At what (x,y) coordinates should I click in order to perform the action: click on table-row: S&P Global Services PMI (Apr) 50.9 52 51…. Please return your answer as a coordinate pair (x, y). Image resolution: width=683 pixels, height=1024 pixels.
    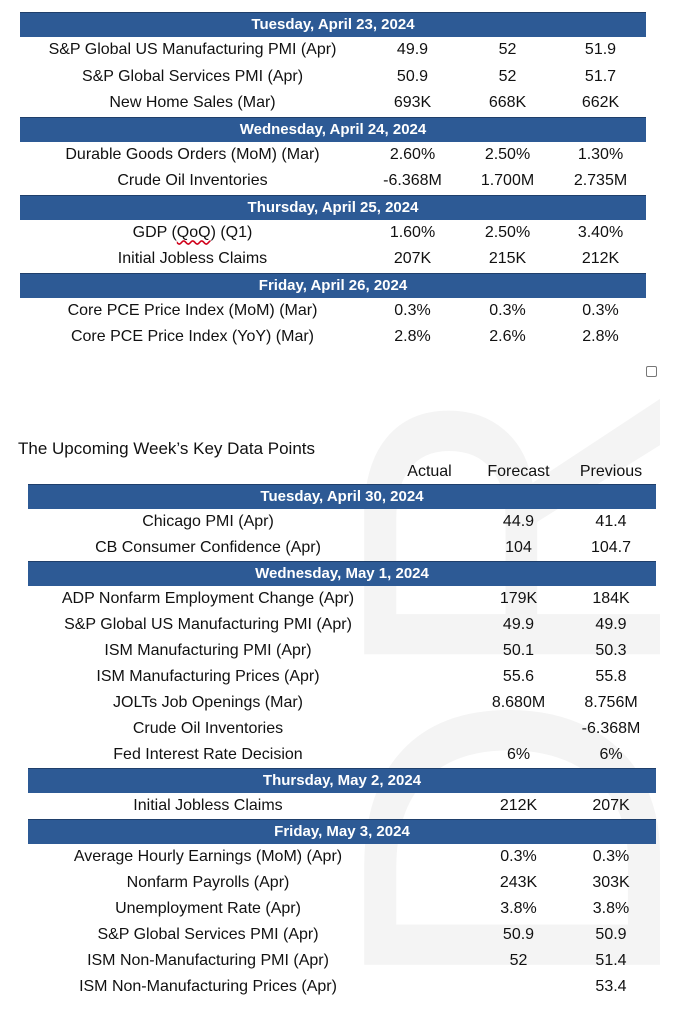
    Looking at the image, I should click on (333, 77).